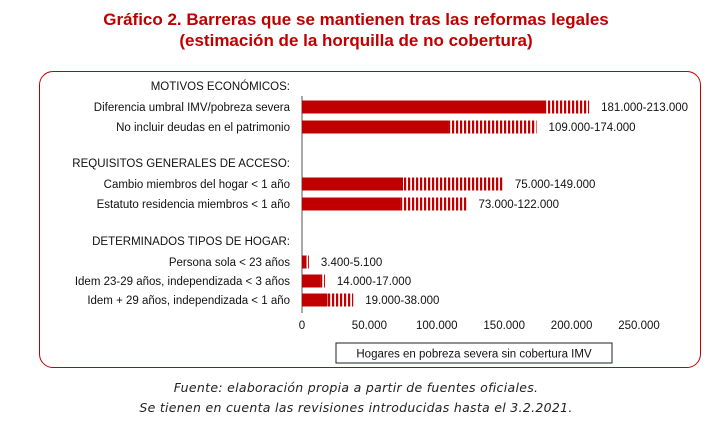  What do you see at coordinates (518, 205) in the screenshot?
I see `data-label: 73.000-122.000` at bounding box center [518, 205].